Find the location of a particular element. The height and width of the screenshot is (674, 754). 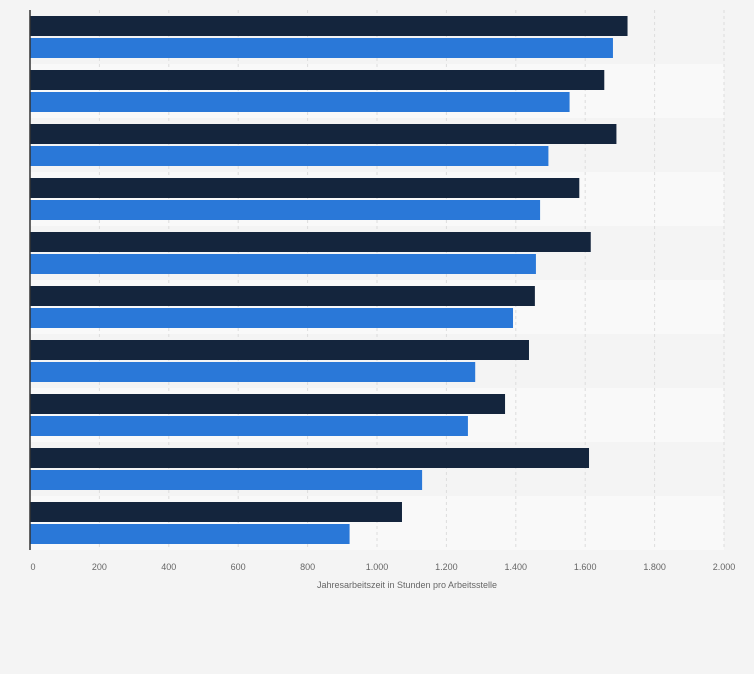

x-tick-label: 2.000 is located at coordinates (724, 567).